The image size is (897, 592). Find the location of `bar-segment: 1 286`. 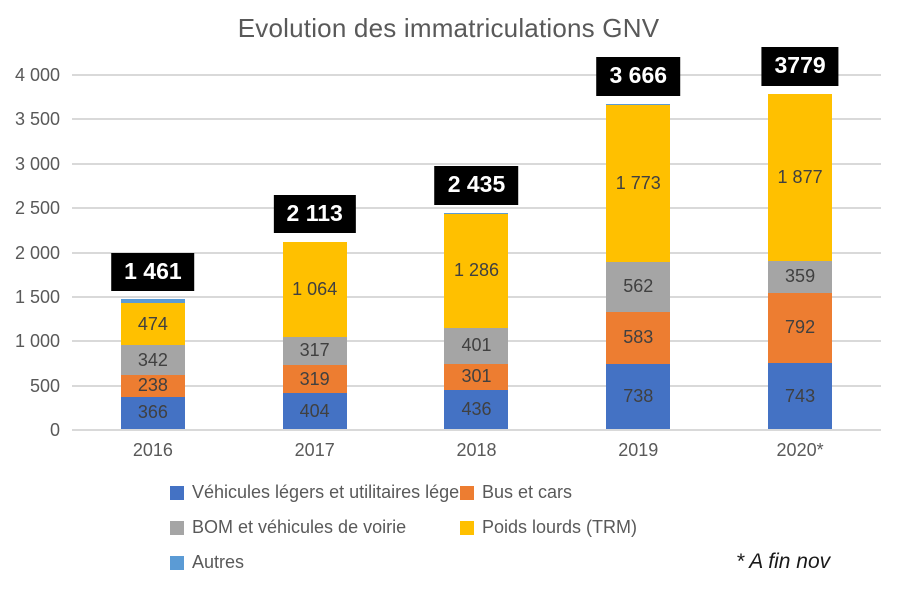

bar-segment: 1 286 is located at coordinates (476, 271).